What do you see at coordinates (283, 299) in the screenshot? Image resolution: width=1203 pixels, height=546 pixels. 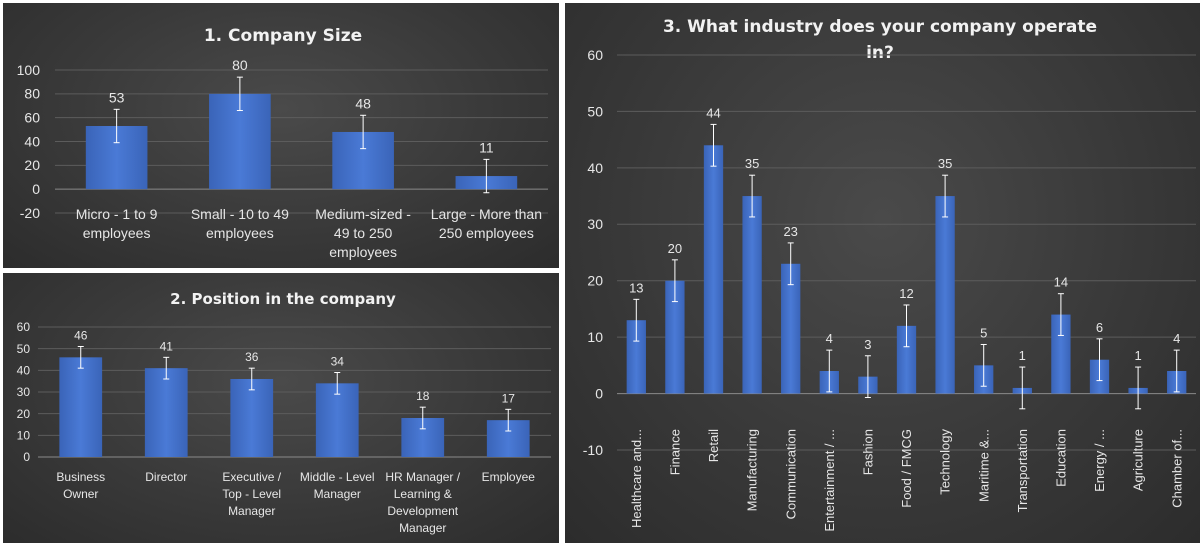 I see `chart-title: 2. Position in the company` at bounding box center [283, 299].